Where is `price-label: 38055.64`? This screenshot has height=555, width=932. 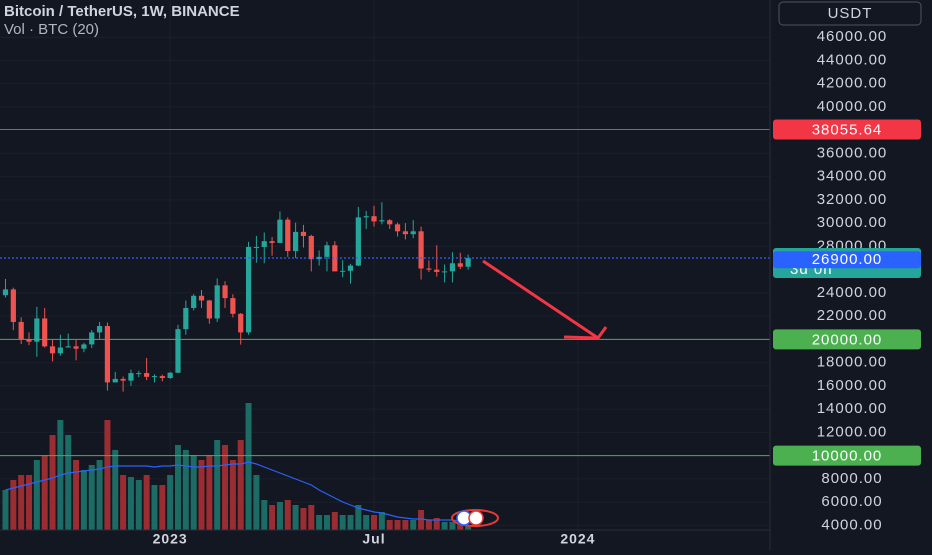 price-label: 38055.64 is located at coordinates (847, 129).